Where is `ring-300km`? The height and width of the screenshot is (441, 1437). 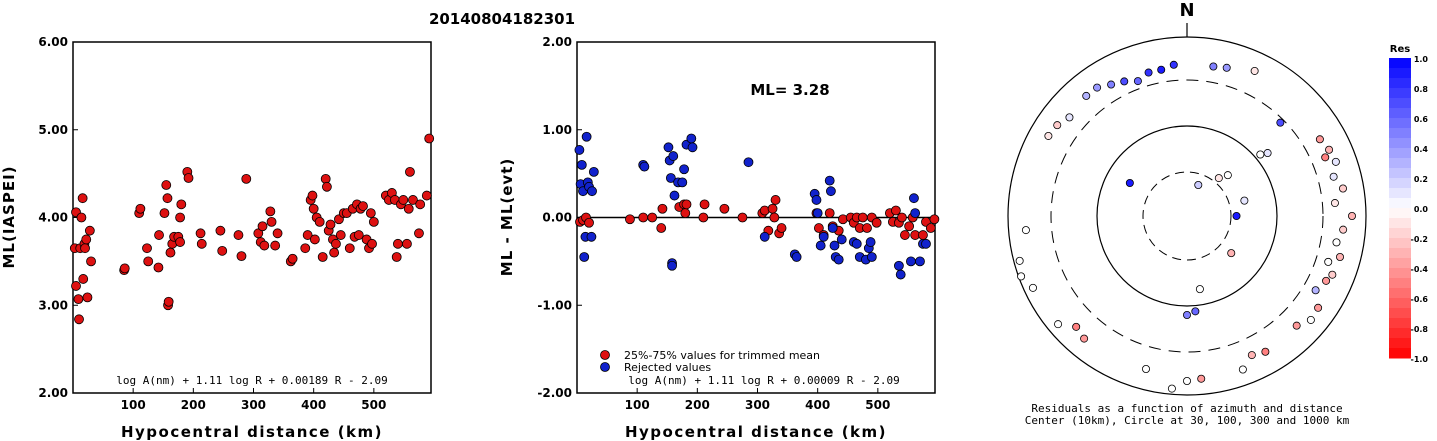
ring-300km is located at coordinates (1187, 216).